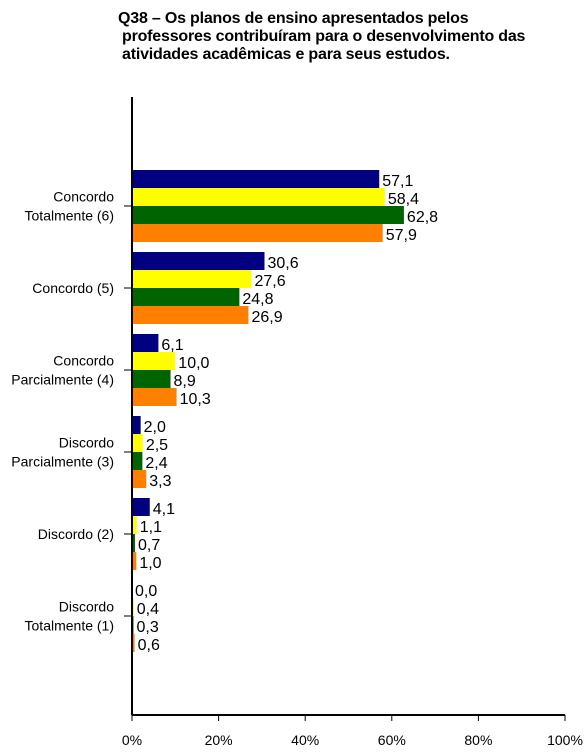 This screenshot has height=755, width=585. Describe the element at coordinates (478, 740) in the screenshot. I see `x-tick-label-4: 80%` at that location.